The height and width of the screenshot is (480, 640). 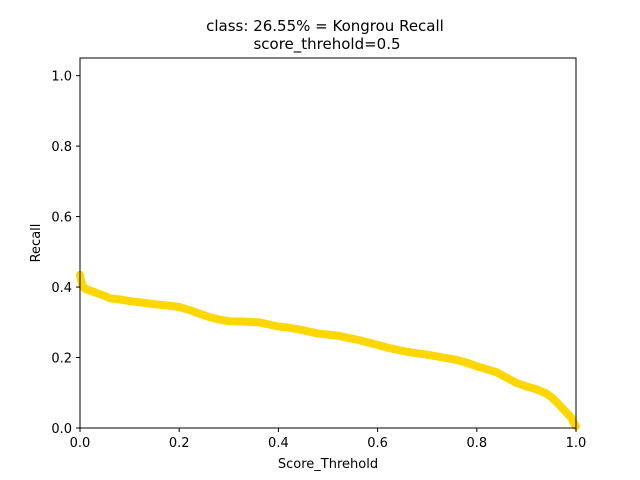 I want to click on chart-subtitle: score_threhold=0.5, so click(x=326, y=44).